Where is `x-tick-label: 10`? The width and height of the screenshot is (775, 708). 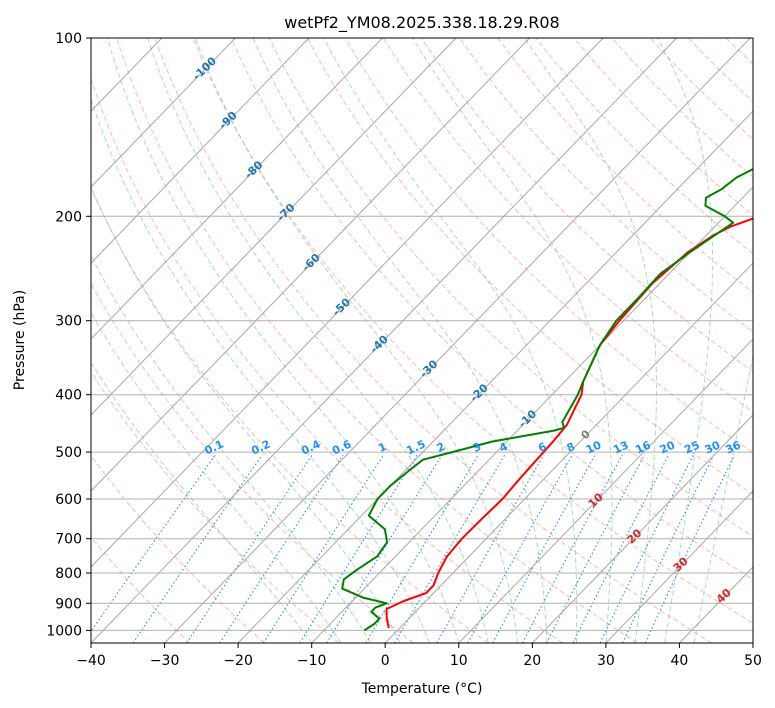 x-tick-label: 10 is located at coordinates (459, 661).